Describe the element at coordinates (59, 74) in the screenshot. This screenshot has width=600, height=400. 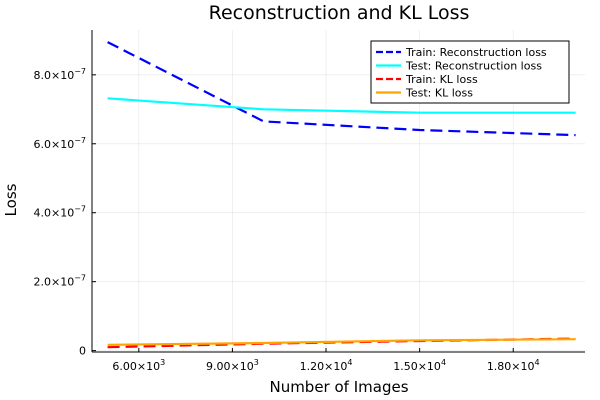
I see `y-tick-label: 8.0×10⁻⁷` at that location.